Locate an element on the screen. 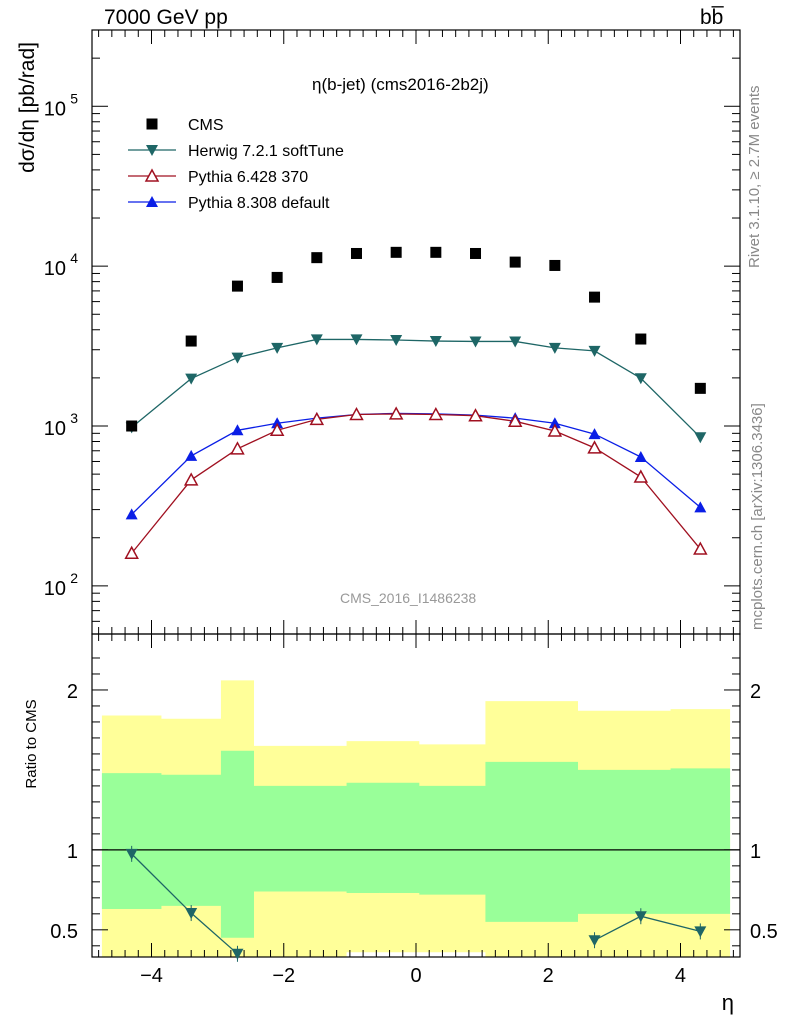 This screenshot has width=786, height=1024. x-tick-label: −2 is located at coordinates (283, 976).